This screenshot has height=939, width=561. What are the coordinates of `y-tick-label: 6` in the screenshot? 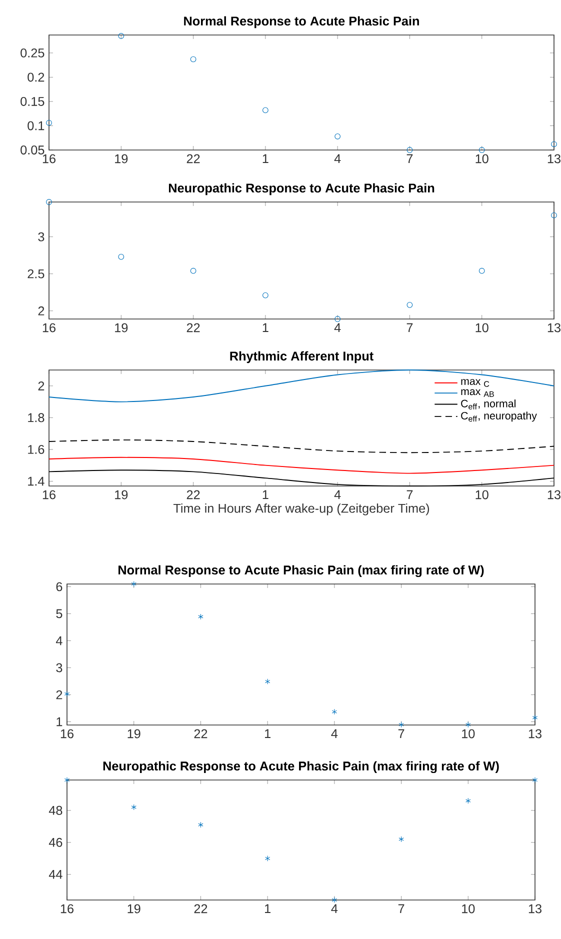 It's located at (59, 587).